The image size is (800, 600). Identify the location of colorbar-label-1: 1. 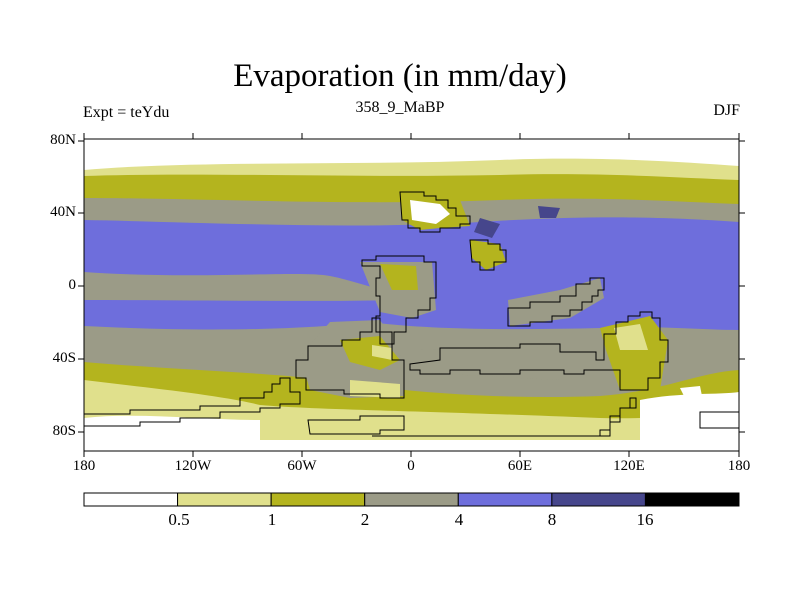
(272, 519).